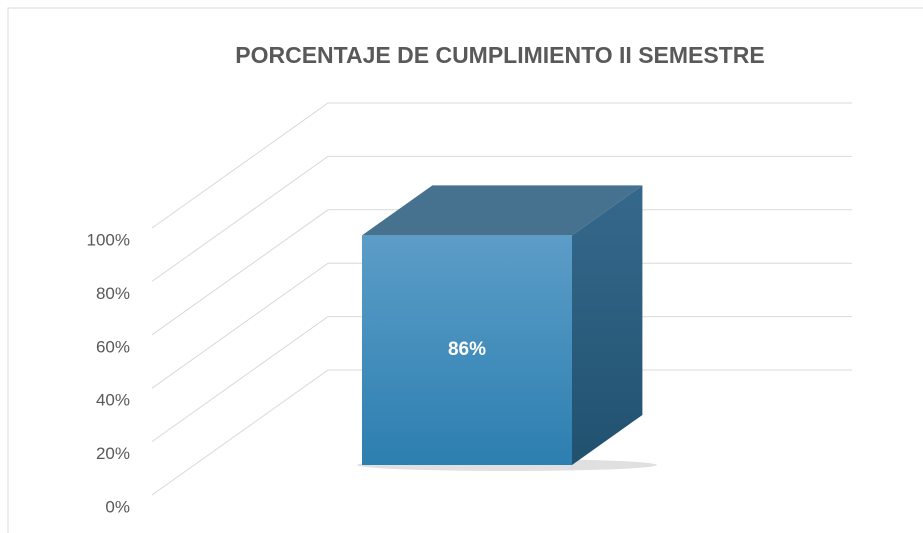  Describe the element at coordinates (113, 293) in the screenshot. I see `y-tick-label: 80%` at that location.